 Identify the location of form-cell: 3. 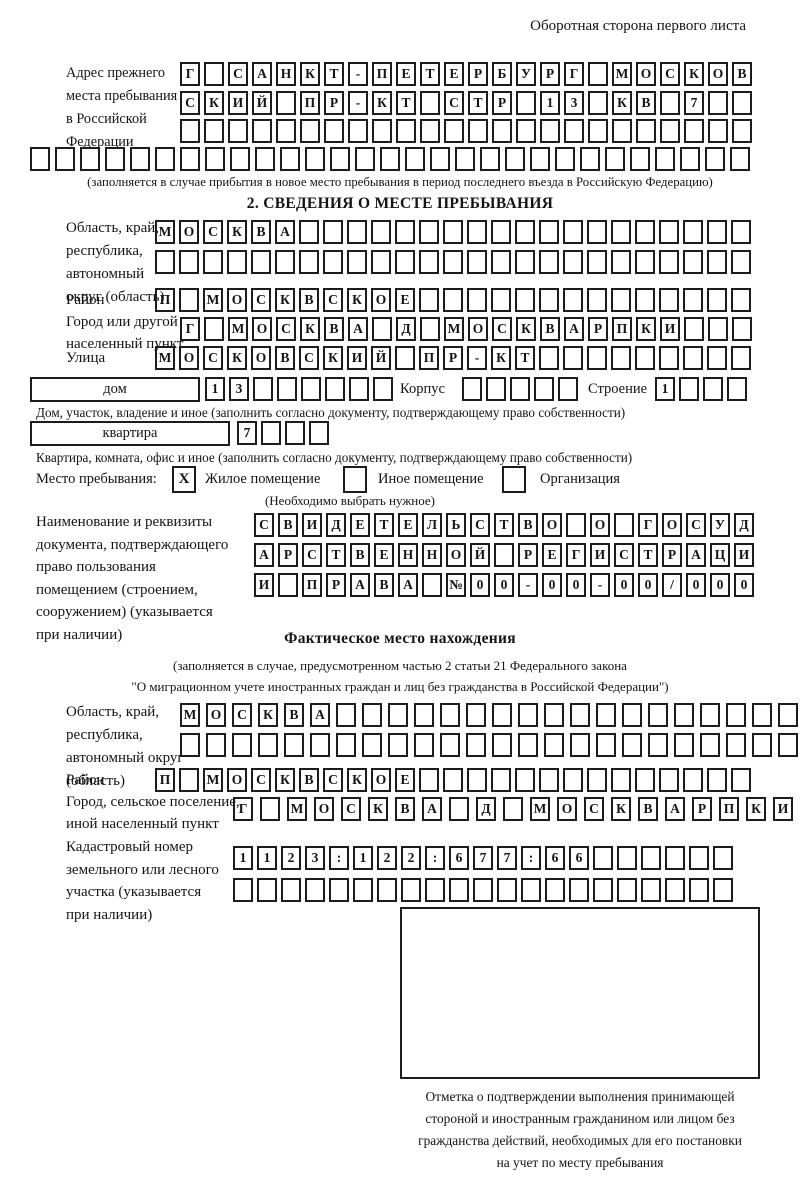
(574, 103).